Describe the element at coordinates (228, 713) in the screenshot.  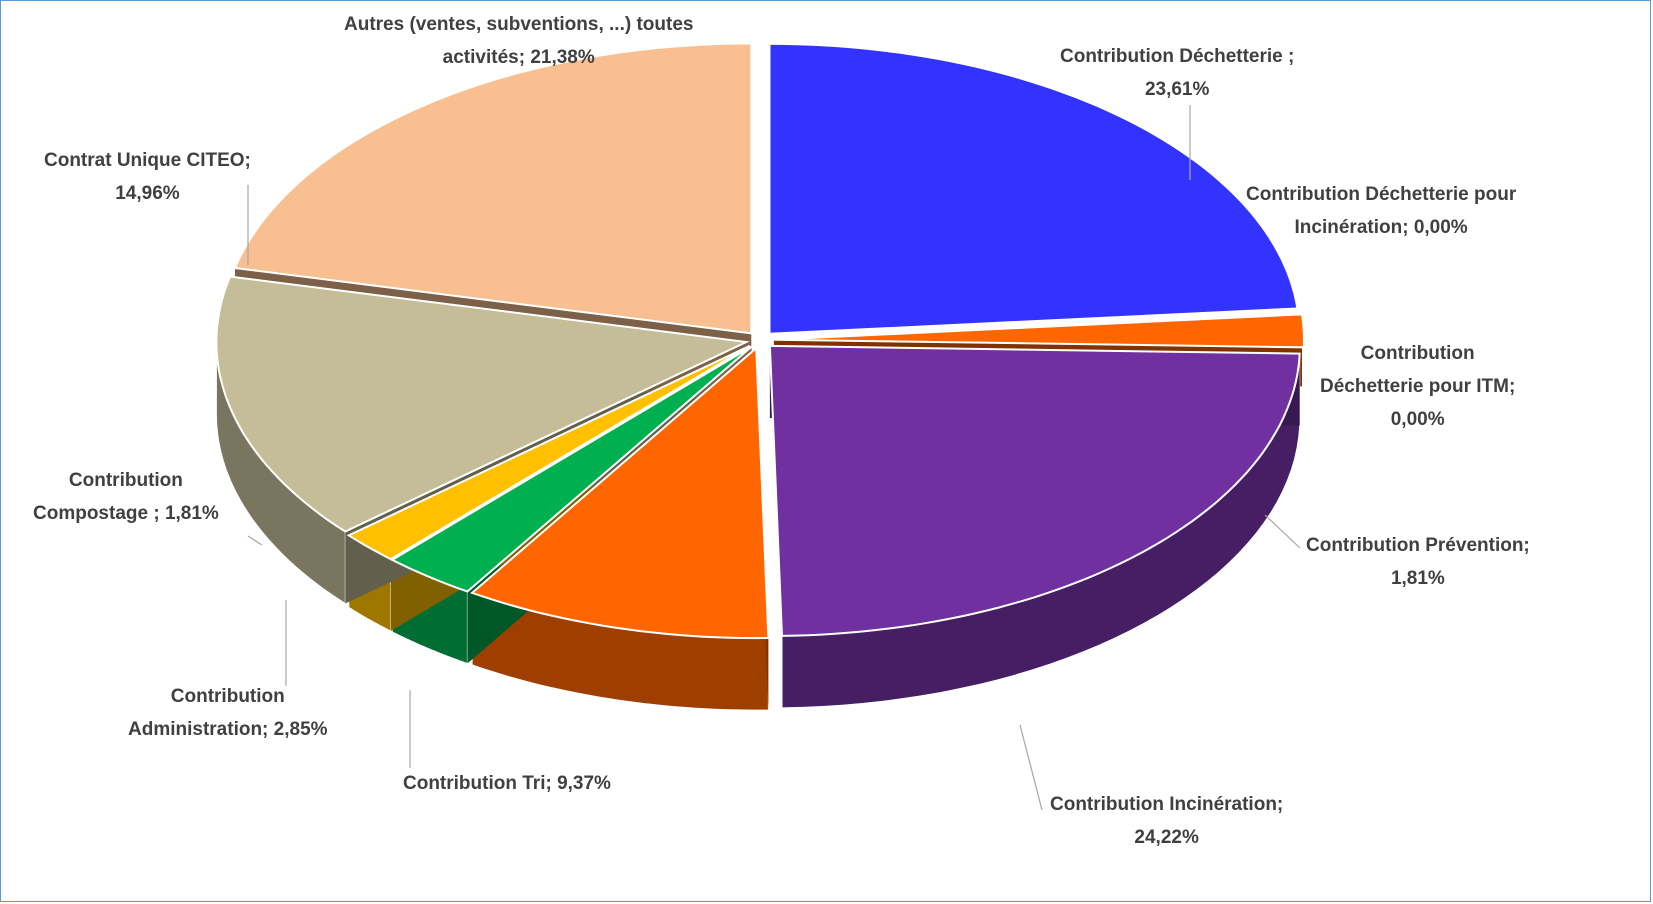
I see `label-administration: Contribution Administration; 2,85%` at that location.